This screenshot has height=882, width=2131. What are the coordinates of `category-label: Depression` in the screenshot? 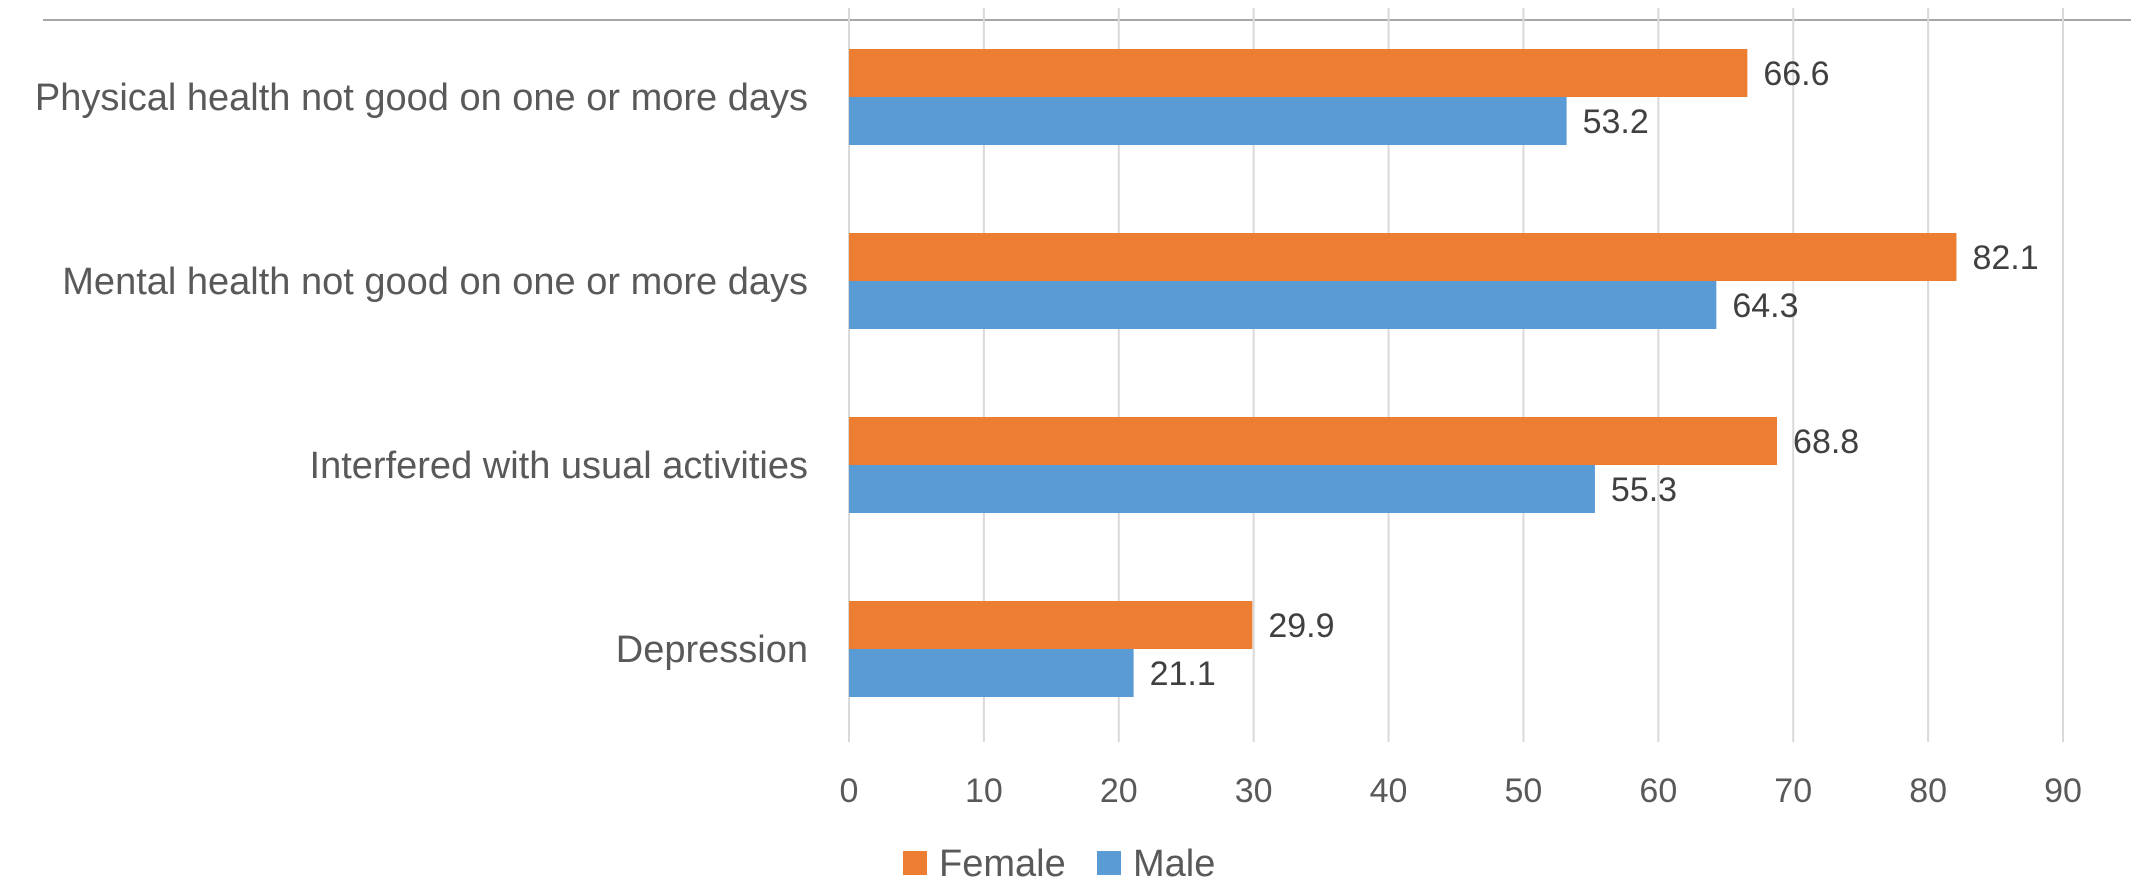 It's located at (712, 650).